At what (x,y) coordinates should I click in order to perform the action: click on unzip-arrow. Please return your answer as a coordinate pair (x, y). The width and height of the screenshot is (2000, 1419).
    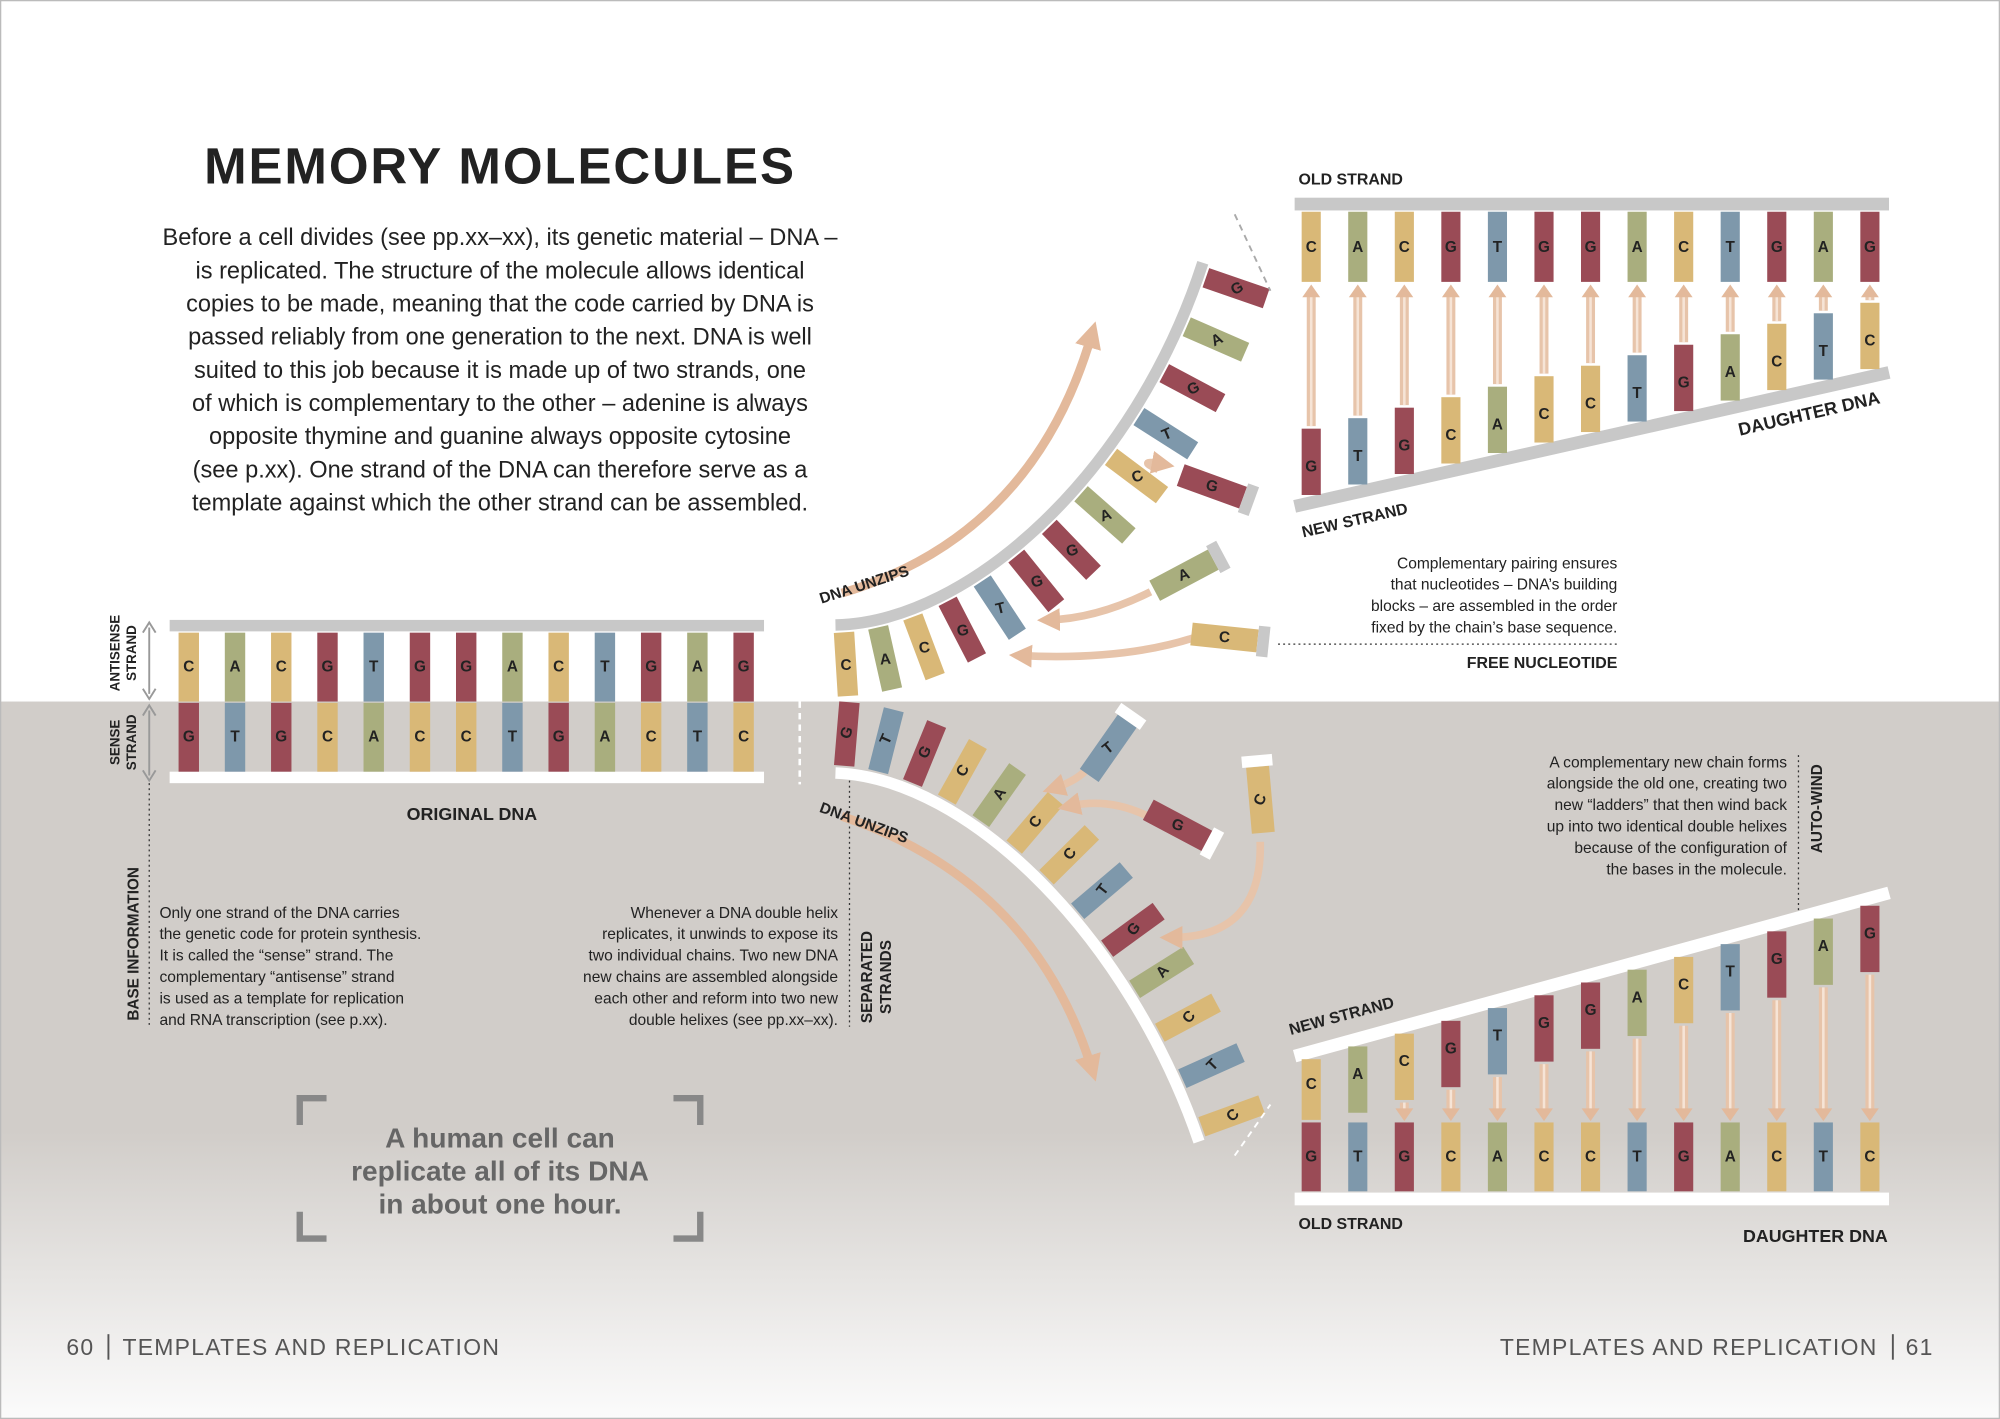
    Looking at the image, I should click on (970, 947).